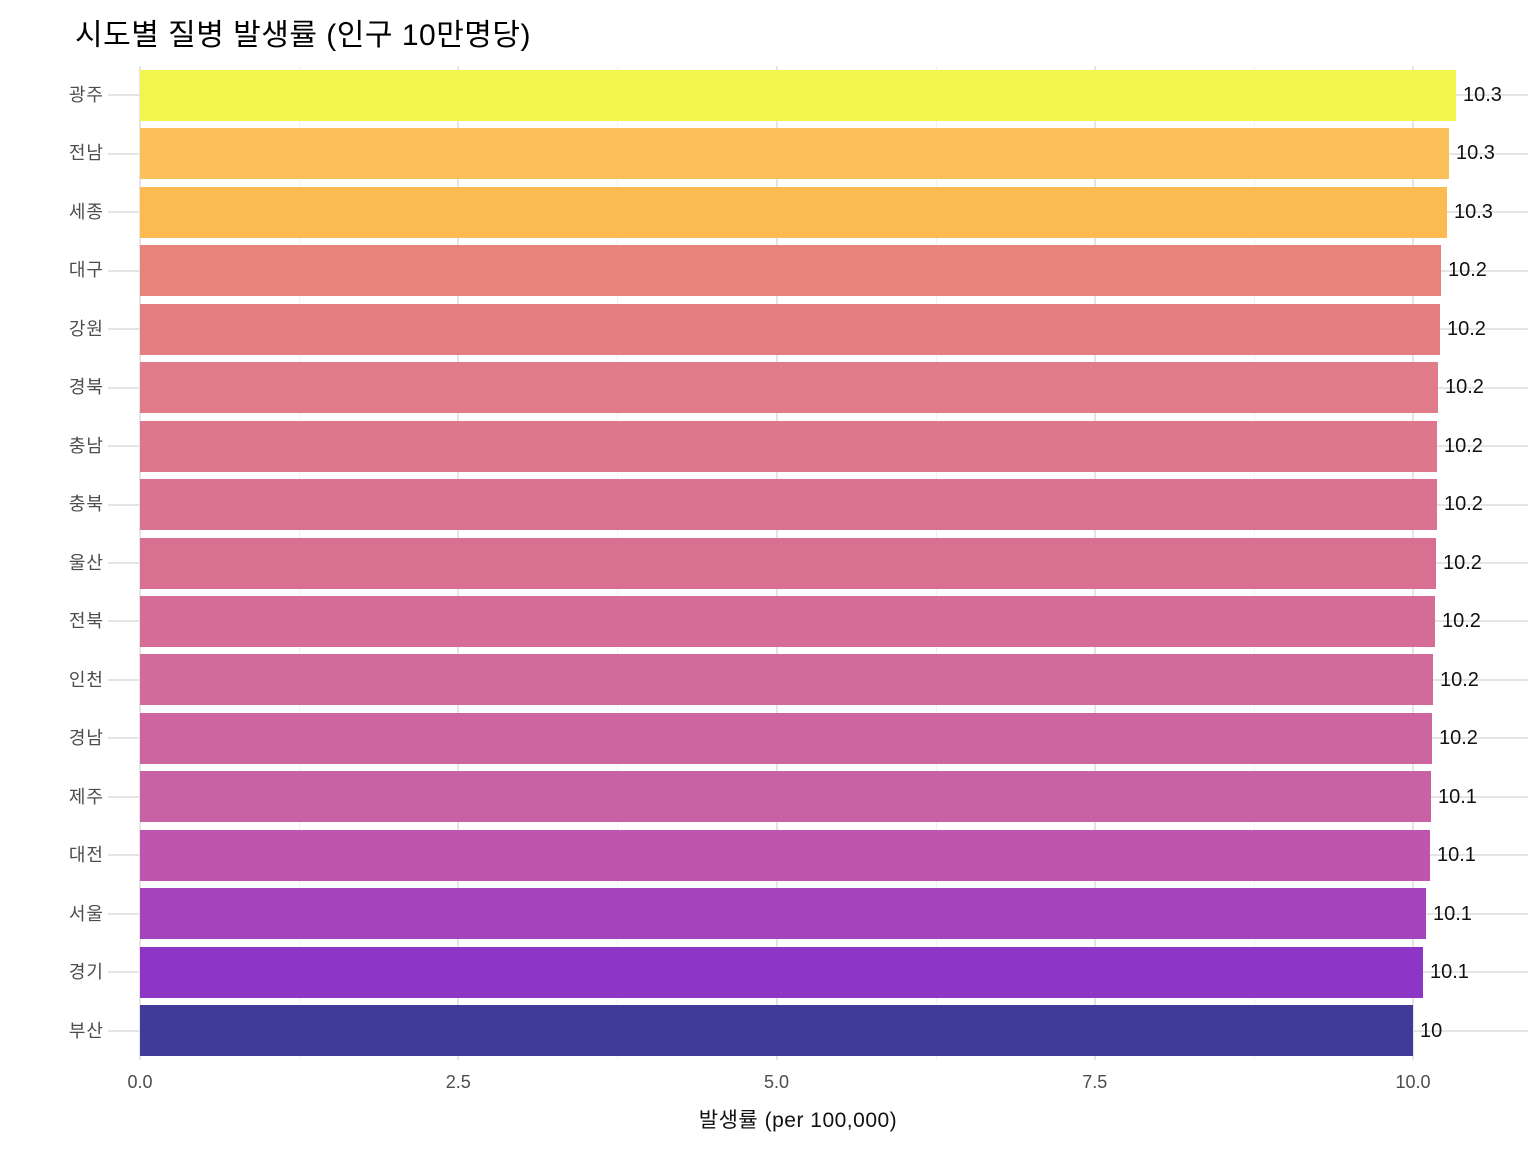 The height and width of the screenshot is (1152, 1536). What do you see at coordinates (86, 387) in the screenshot?
I see `category-label: 경북` at bounding box center [86, 387].